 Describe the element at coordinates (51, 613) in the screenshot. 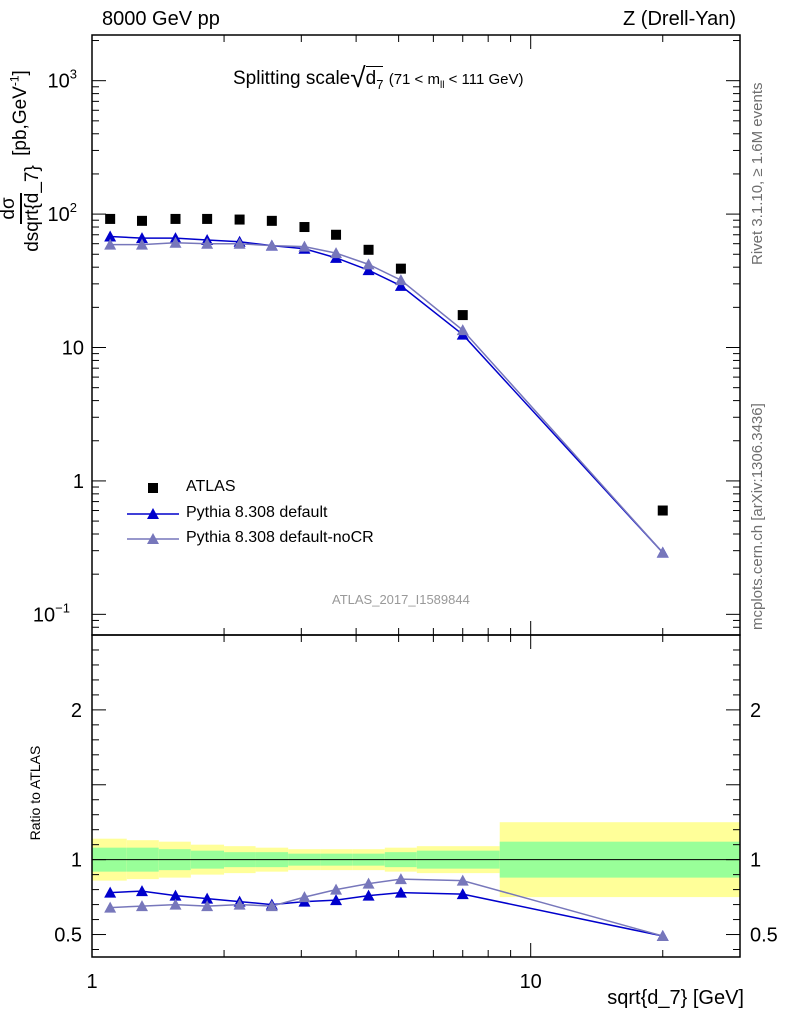

I see `y-tick-label: 10⁻¹` at that location.